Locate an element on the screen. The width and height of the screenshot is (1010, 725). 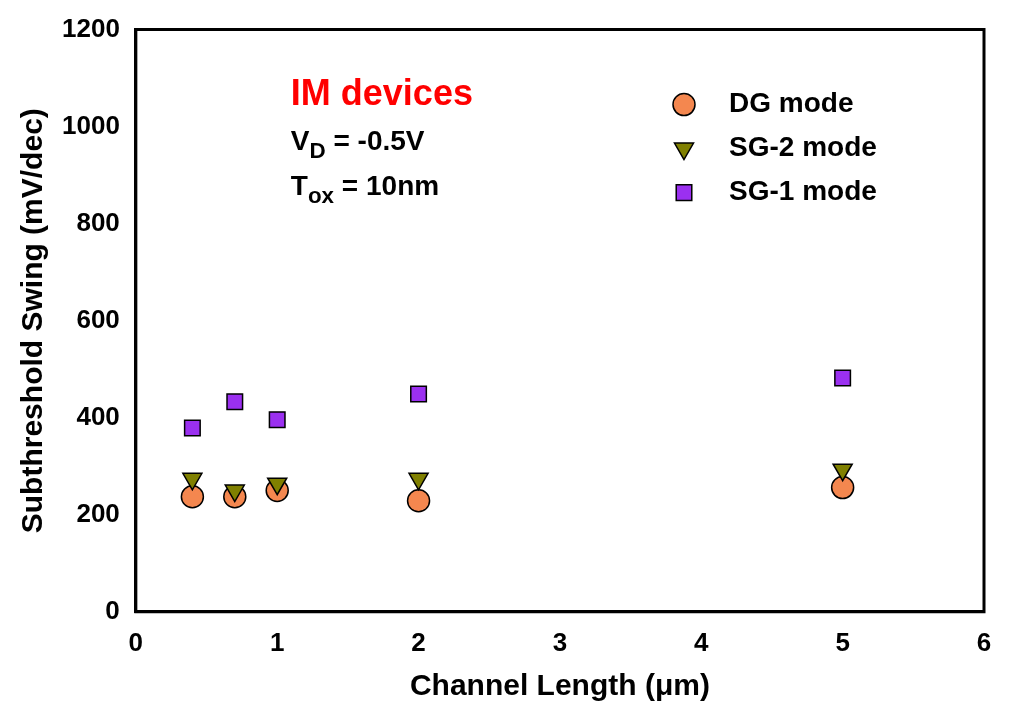
annotation: IM devices is located at coordinates (381, 92).